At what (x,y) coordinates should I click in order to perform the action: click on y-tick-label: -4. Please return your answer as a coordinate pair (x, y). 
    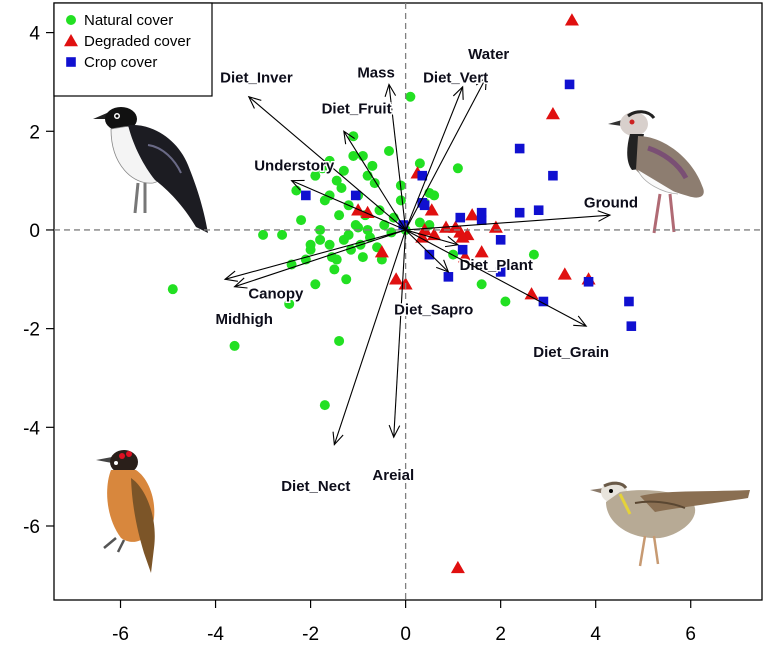
    Looking at the image, I should click on (31, 428).